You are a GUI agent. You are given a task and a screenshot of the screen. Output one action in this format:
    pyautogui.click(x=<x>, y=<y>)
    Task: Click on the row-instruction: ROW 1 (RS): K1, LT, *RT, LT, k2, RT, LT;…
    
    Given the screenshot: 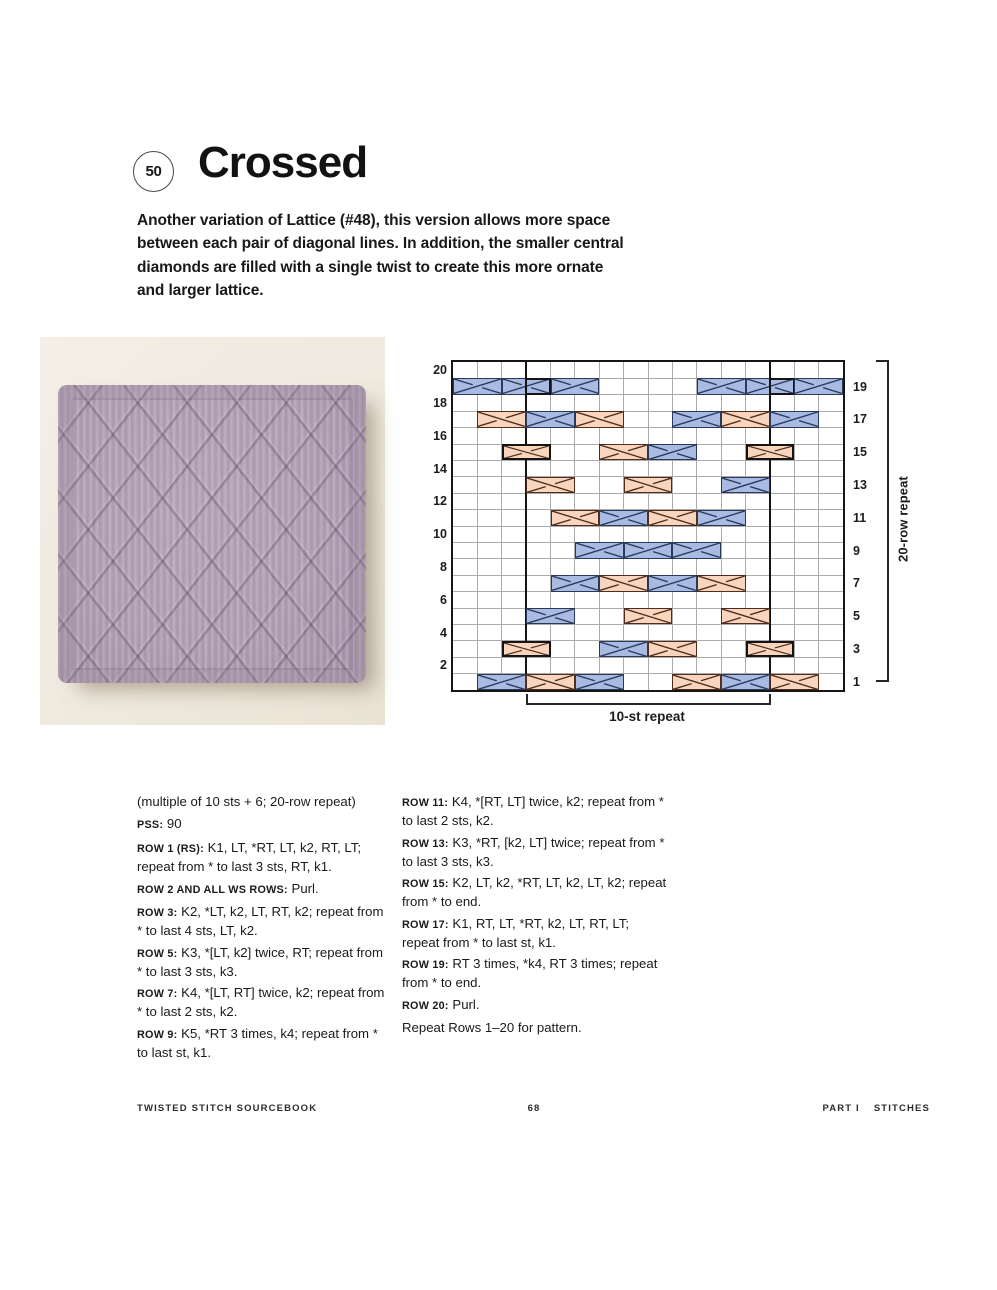 What is the action you would take?
    pyautogui.click(x=249, y=857)
    